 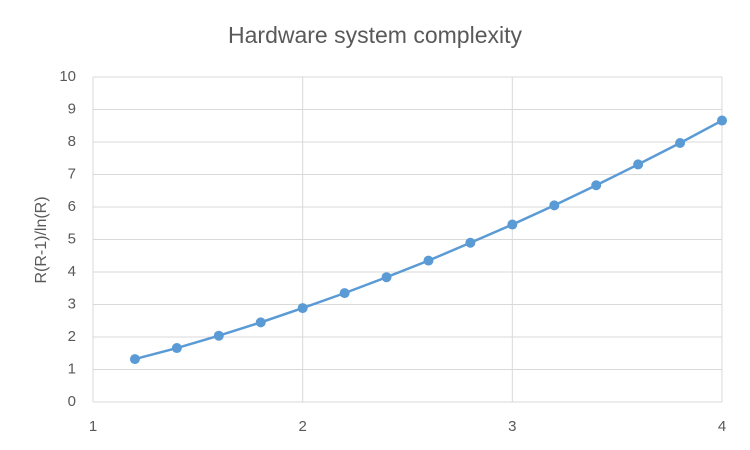 I want to click on y-tick-label: 7, so click(x=72, y=173).